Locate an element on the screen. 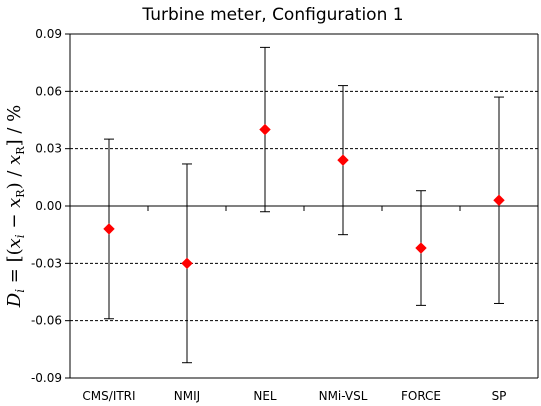 The image size is (541, 406). y-axis-label: Di = [(xi − xR) / xR] / % is located at coordinates (15, 206).